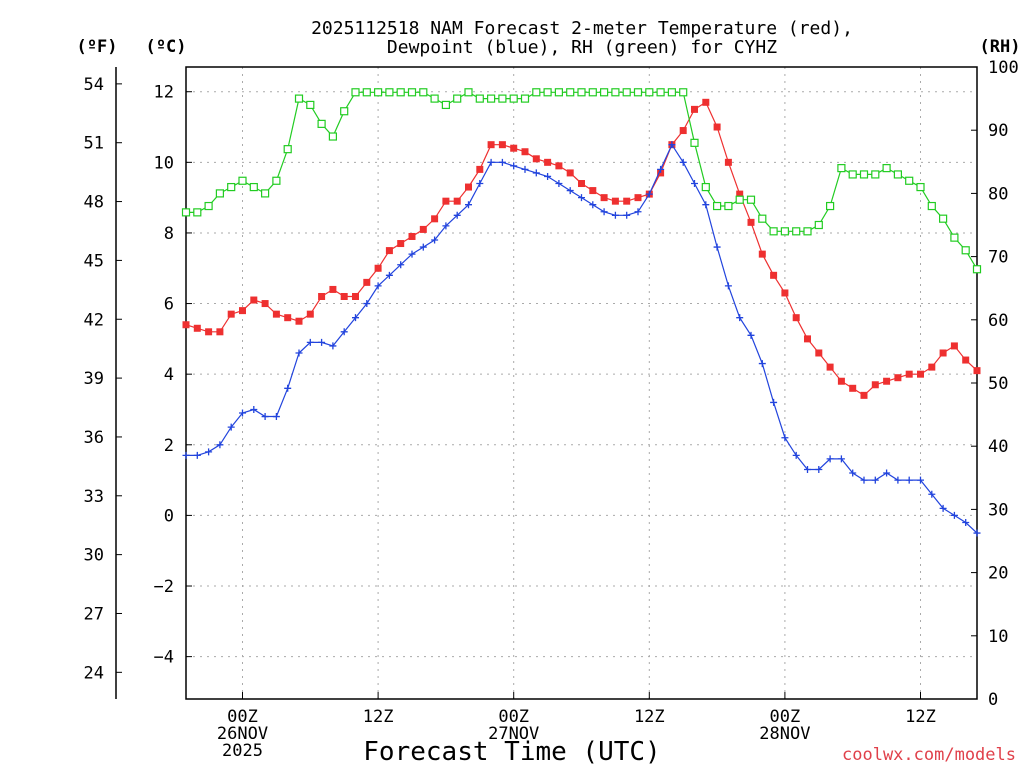 This screenshot has height=768, width=1024. What do you see at coordinates (97, 47) in the screenshot?
I see `fahrenheit-unit-label: (ºF)` at bounding box center [97, 47].